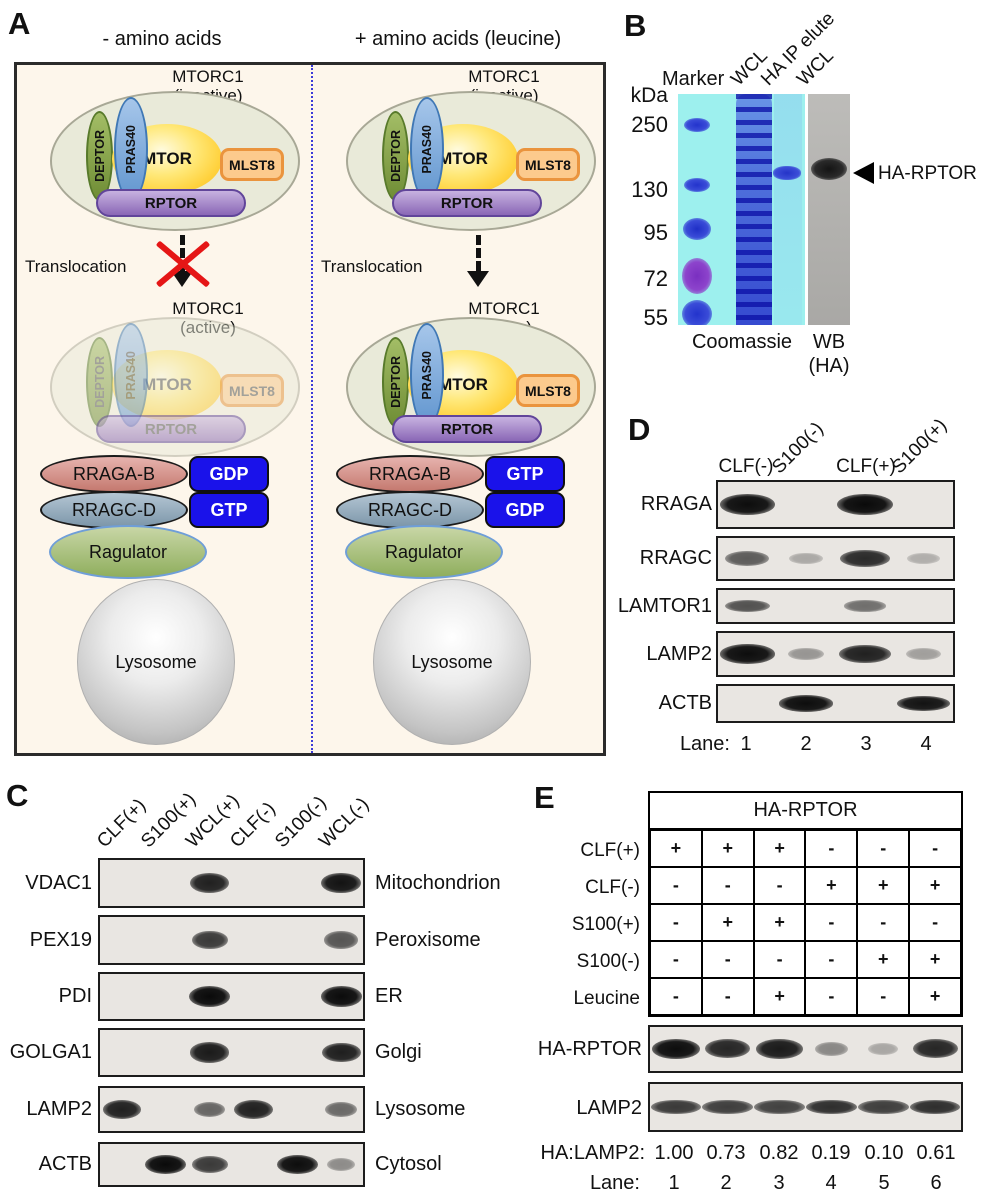 The height and width of the screenshot is (1200, 984). I want to click on lane-caption: Lane:, so click(704, 744).